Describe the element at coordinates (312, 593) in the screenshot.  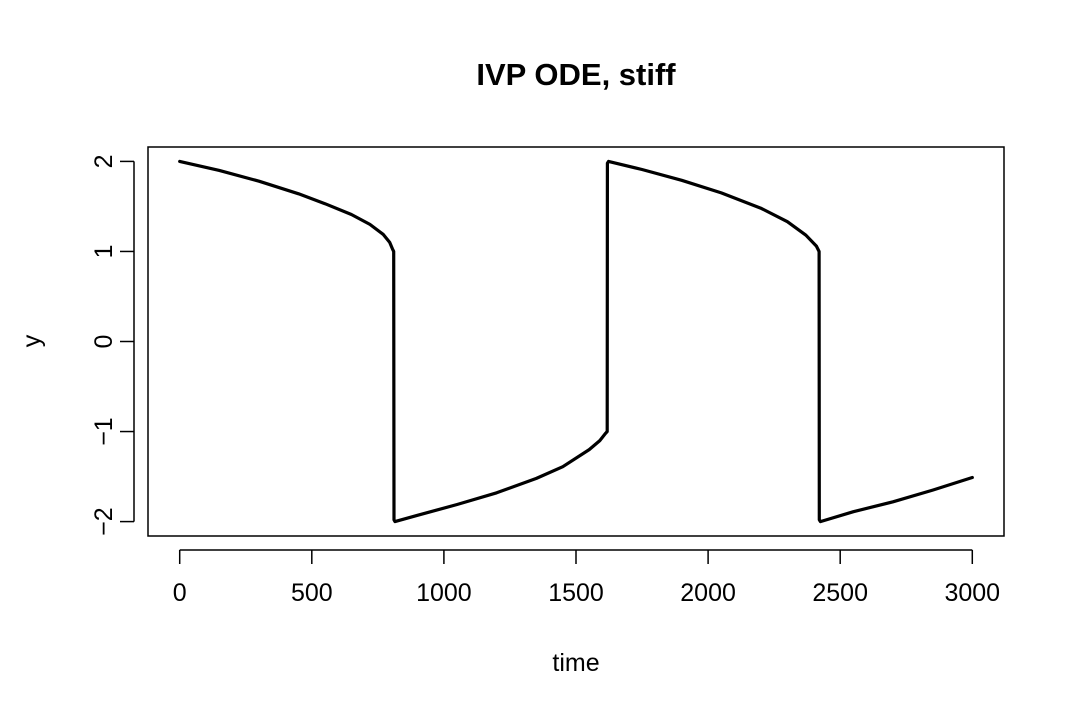
I see `x-tick-label: 500` at that location.